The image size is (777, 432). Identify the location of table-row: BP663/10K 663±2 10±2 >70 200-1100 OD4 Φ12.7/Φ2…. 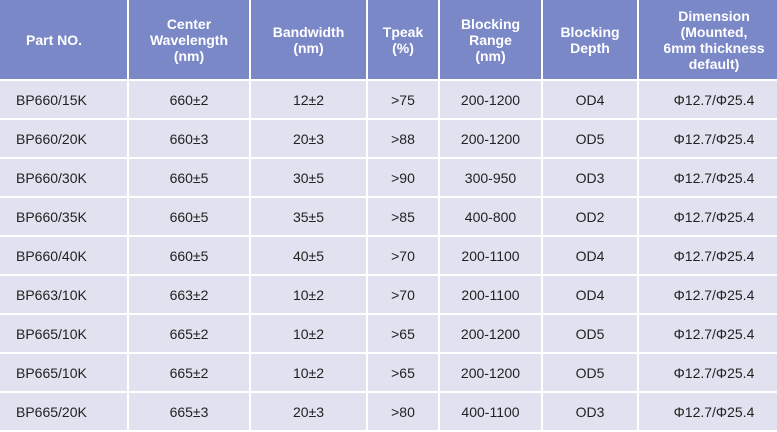
(388, 294).